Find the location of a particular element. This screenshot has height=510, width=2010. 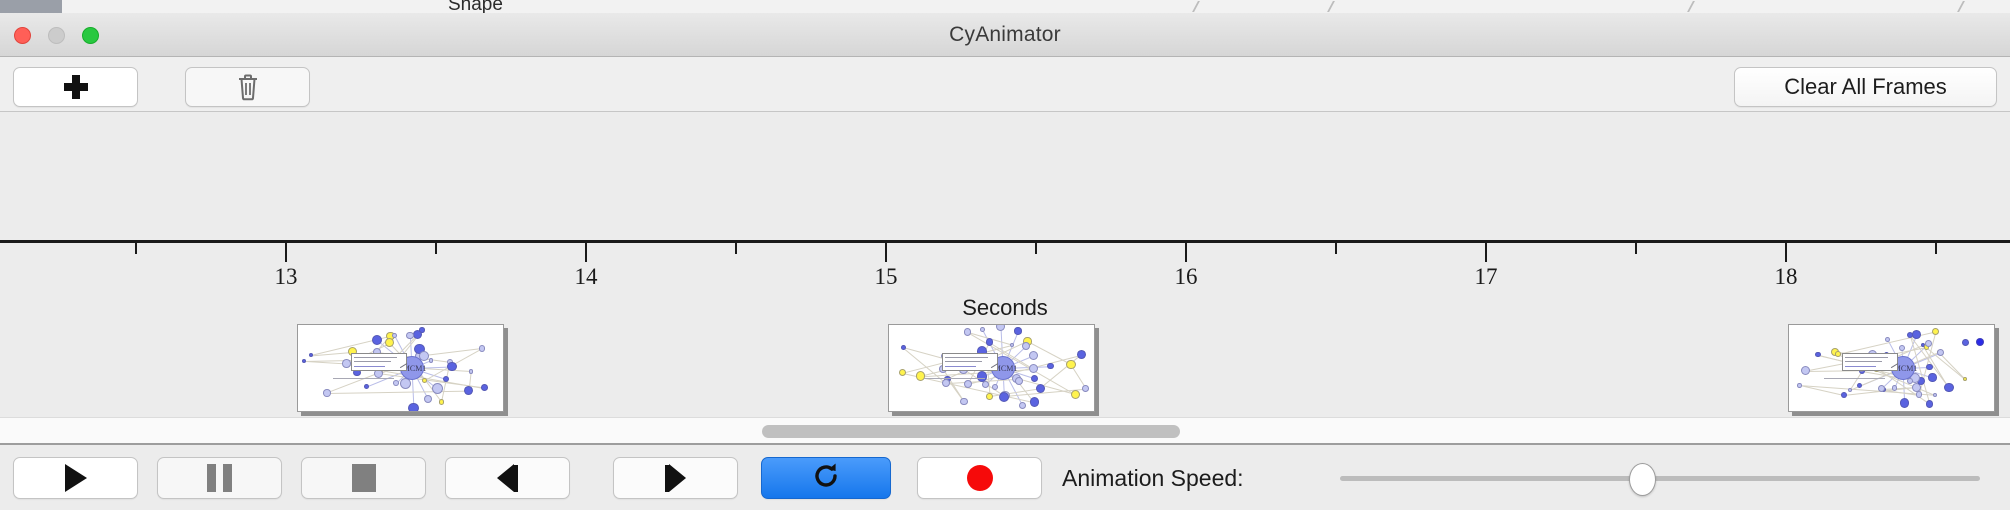

pause-icon is located at coordinates (219, 478).